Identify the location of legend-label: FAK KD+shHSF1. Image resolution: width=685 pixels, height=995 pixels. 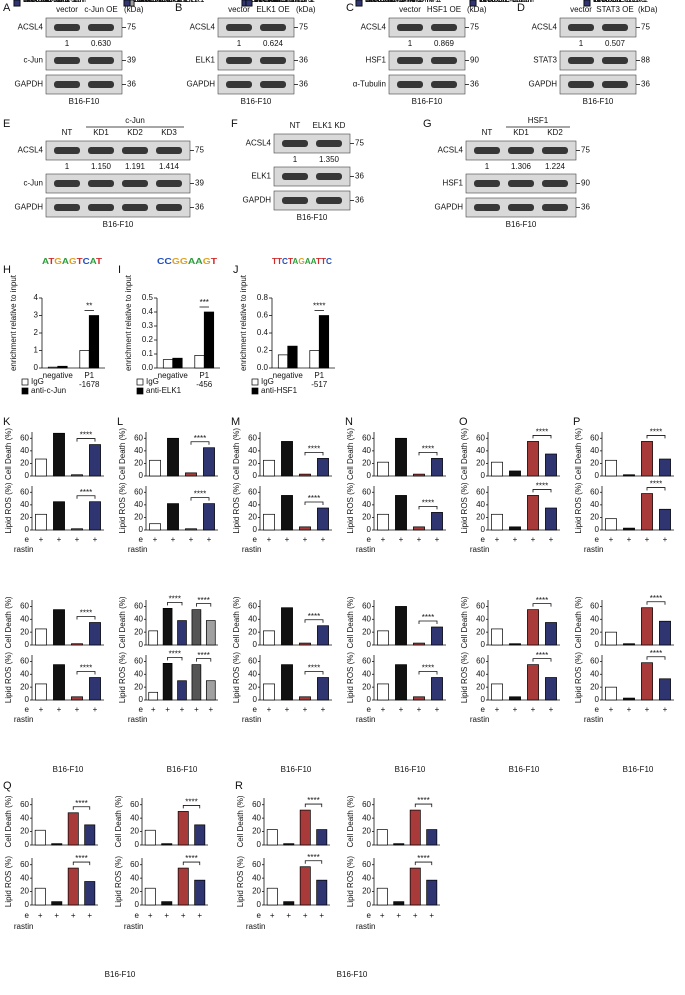
(282, 2).